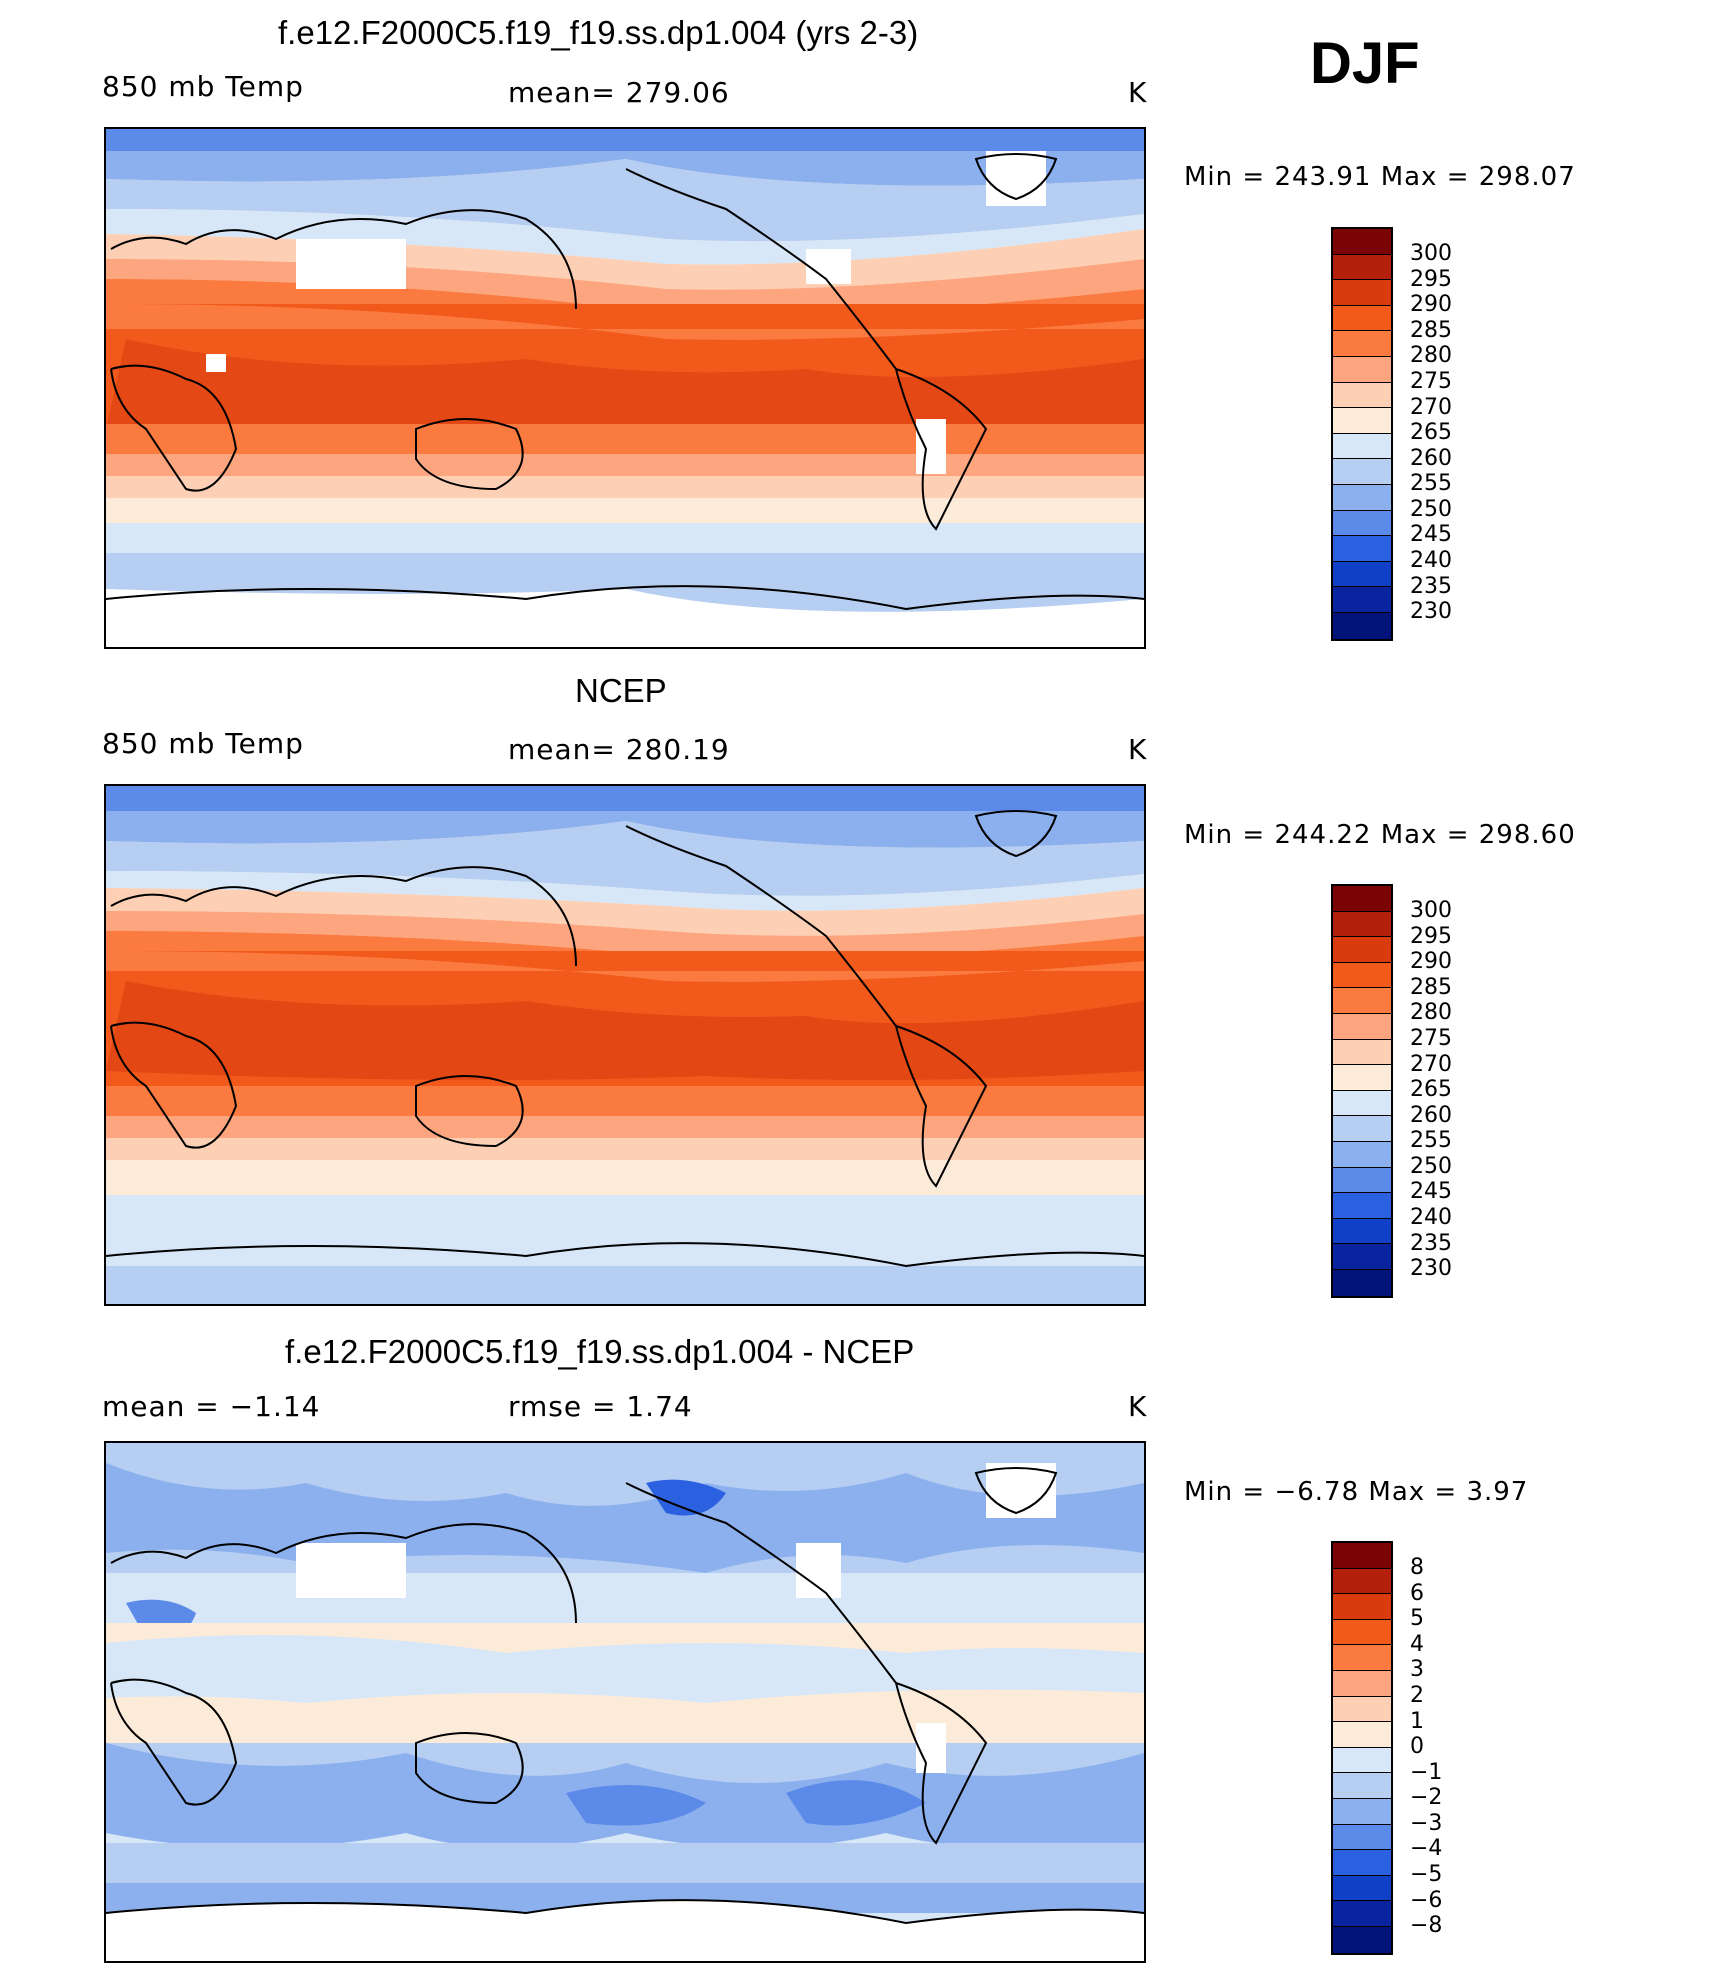  Describe the element at coordinates (1426, 1848) in the screenshot. I see `colorbar-tick-label: −4` at that location.